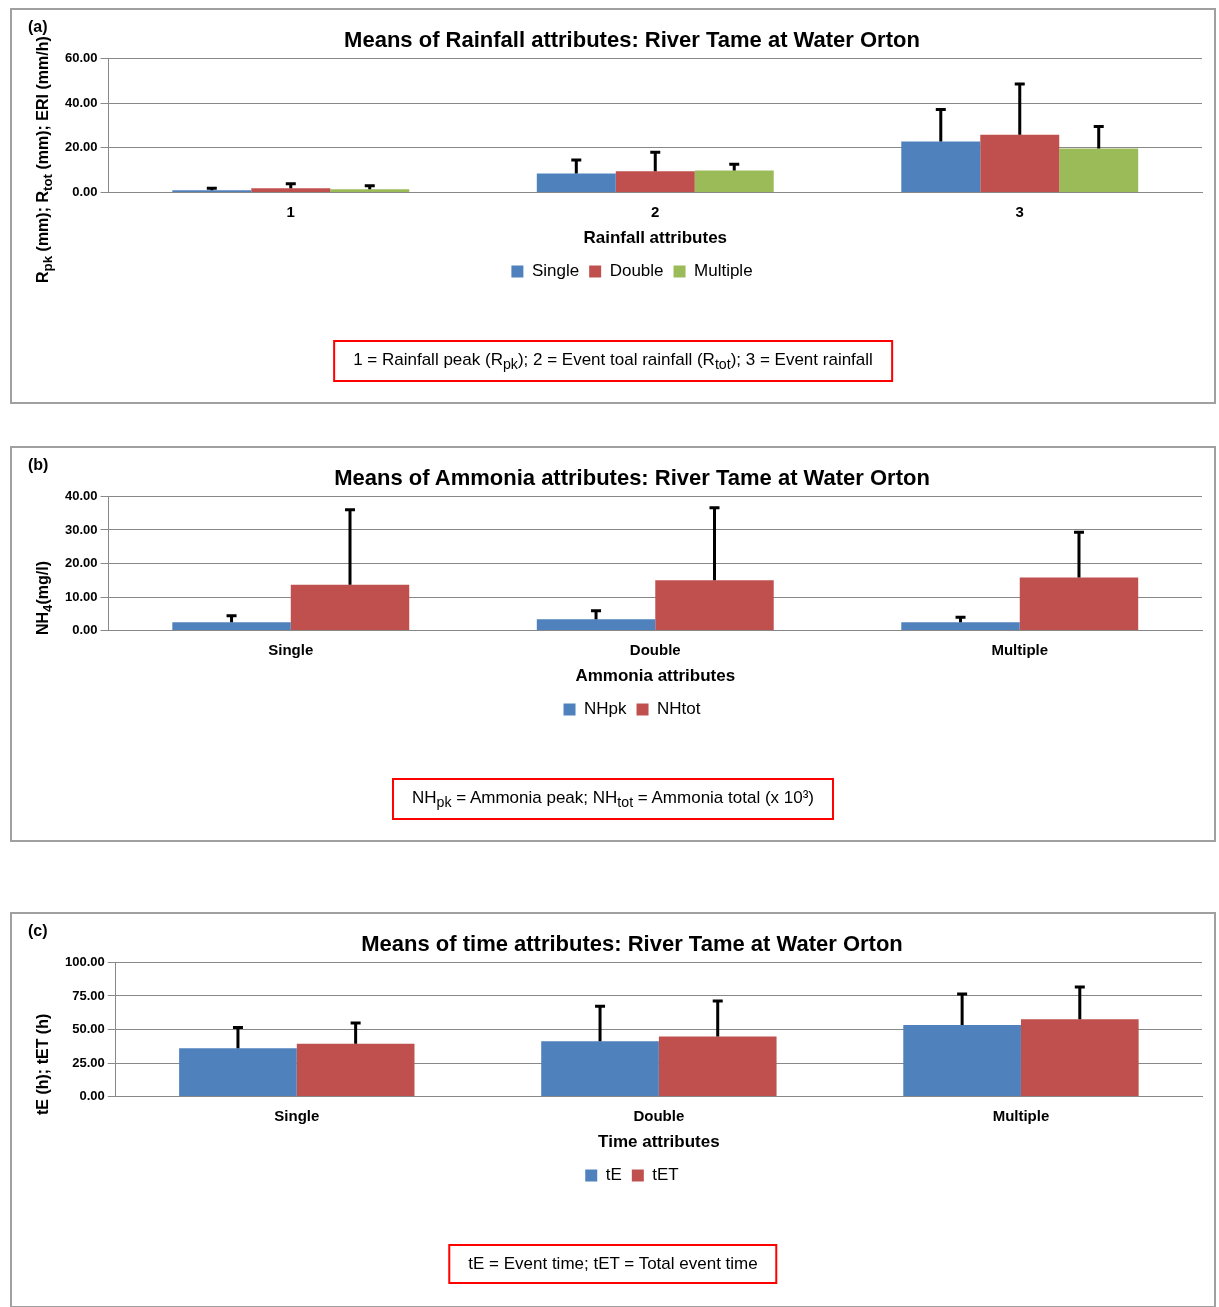 The image size is (1219, 1307). Describe the element at coordinates (655, 676) in the screenshot. I see `x-axis-title: Ammonia attributes` at that location.